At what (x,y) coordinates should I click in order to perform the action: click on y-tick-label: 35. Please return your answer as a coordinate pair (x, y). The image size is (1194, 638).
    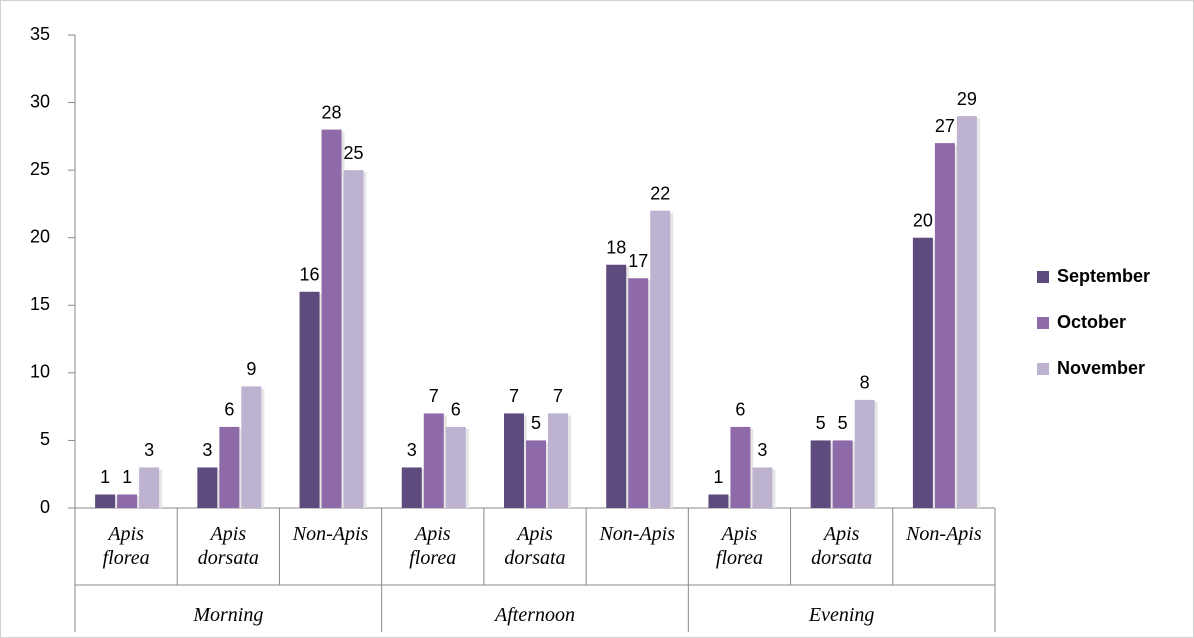
    Looking at the image, I should click on (40, 34).